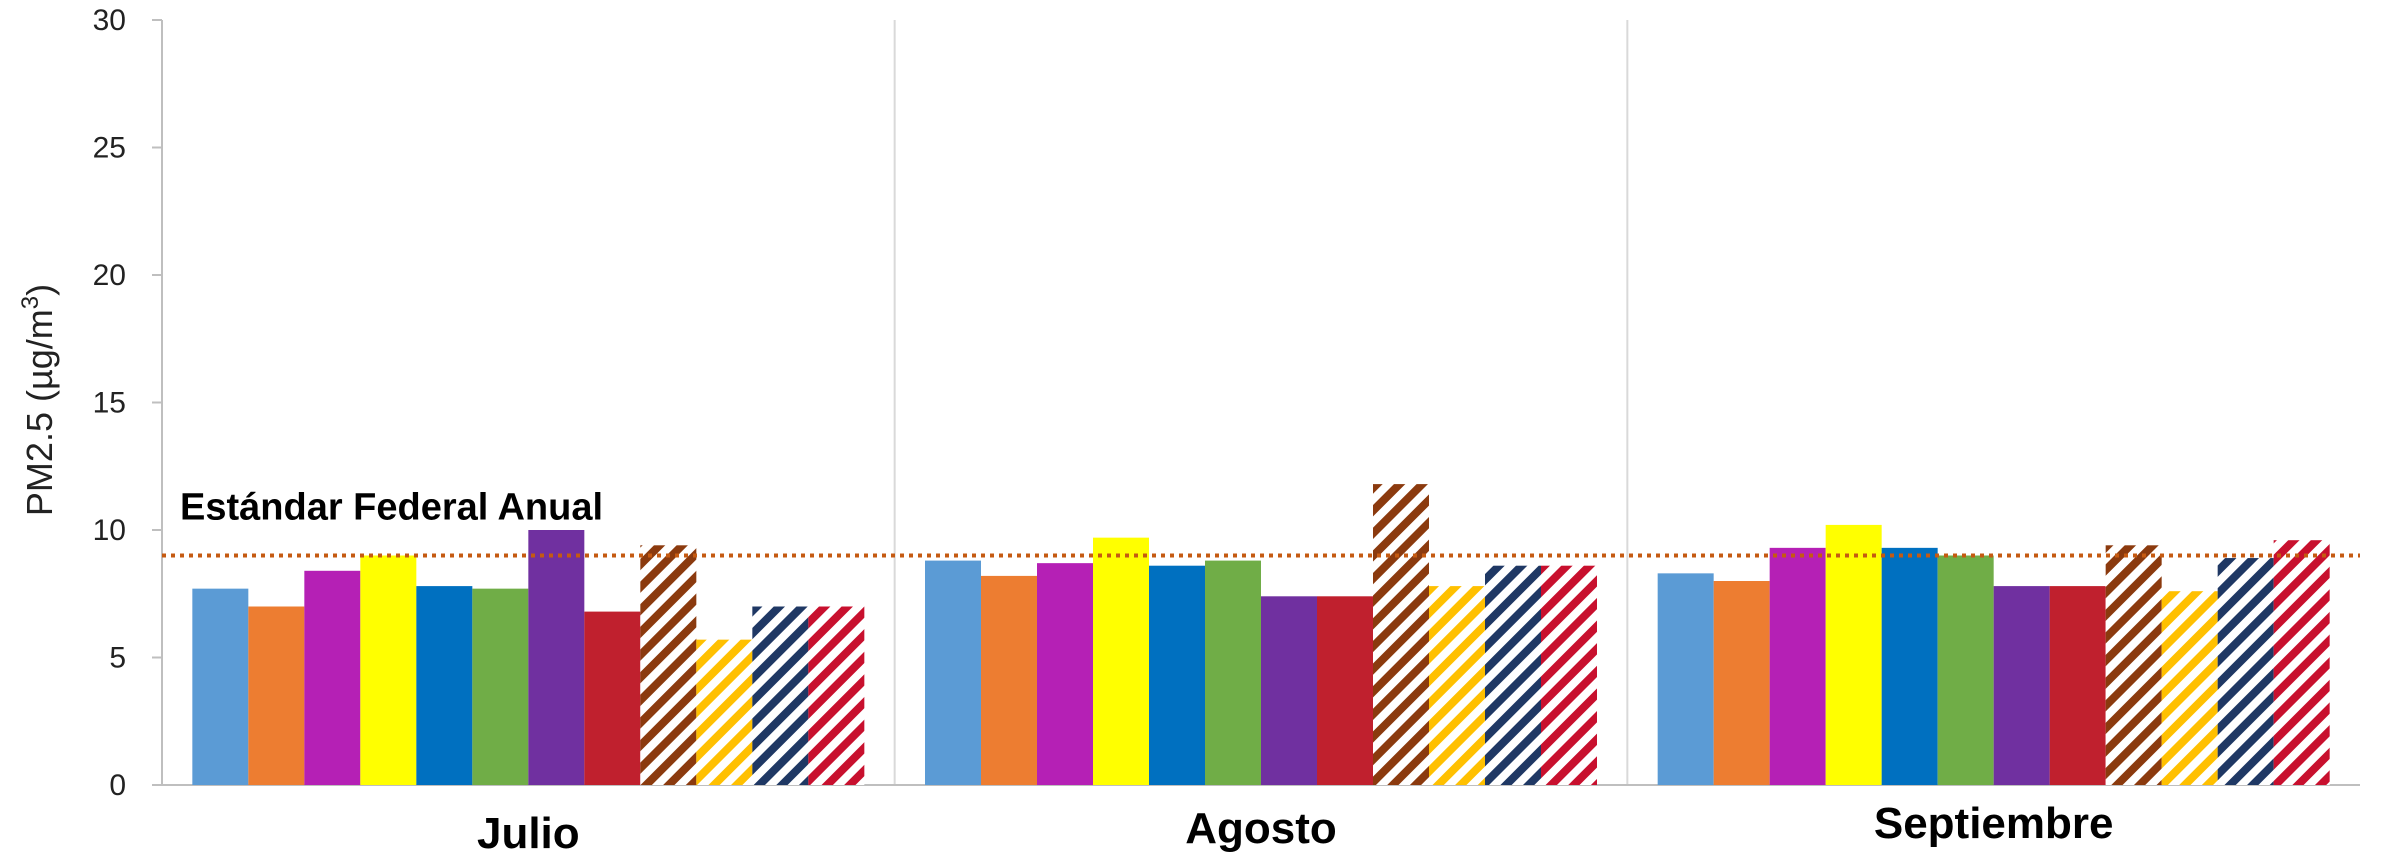 The height and width of the screenshot is (855, 2387). I want to click on y-tick-label: 25, so click(109, 148).